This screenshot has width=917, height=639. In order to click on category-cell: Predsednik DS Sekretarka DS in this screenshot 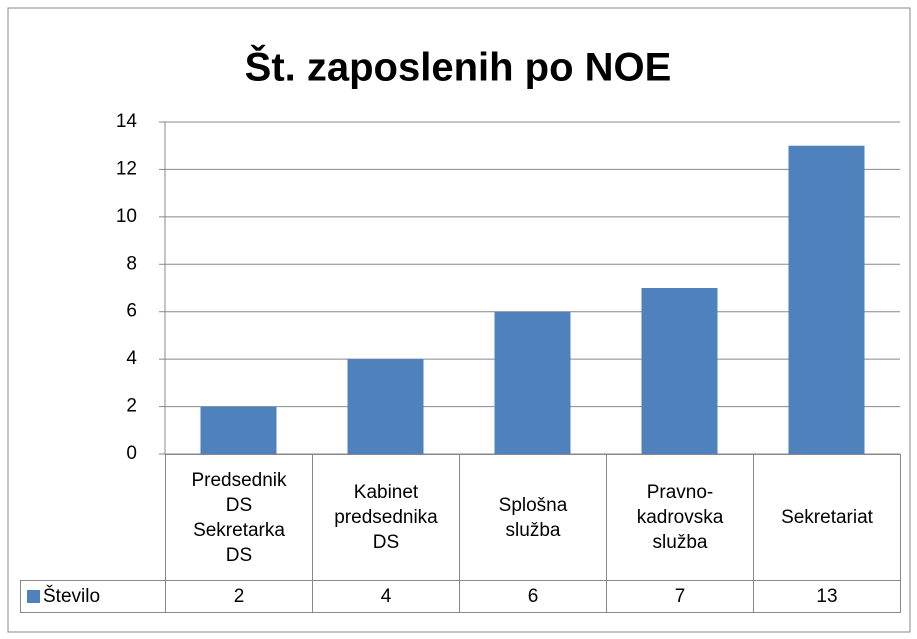, I will do `click(239, 517)`.